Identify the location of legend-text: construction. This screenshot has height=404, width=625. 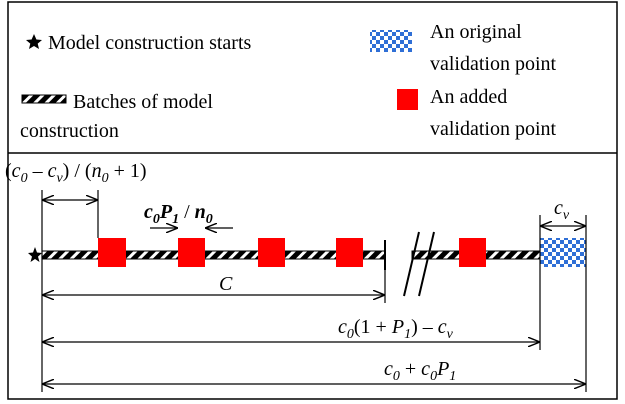
(69, 131).